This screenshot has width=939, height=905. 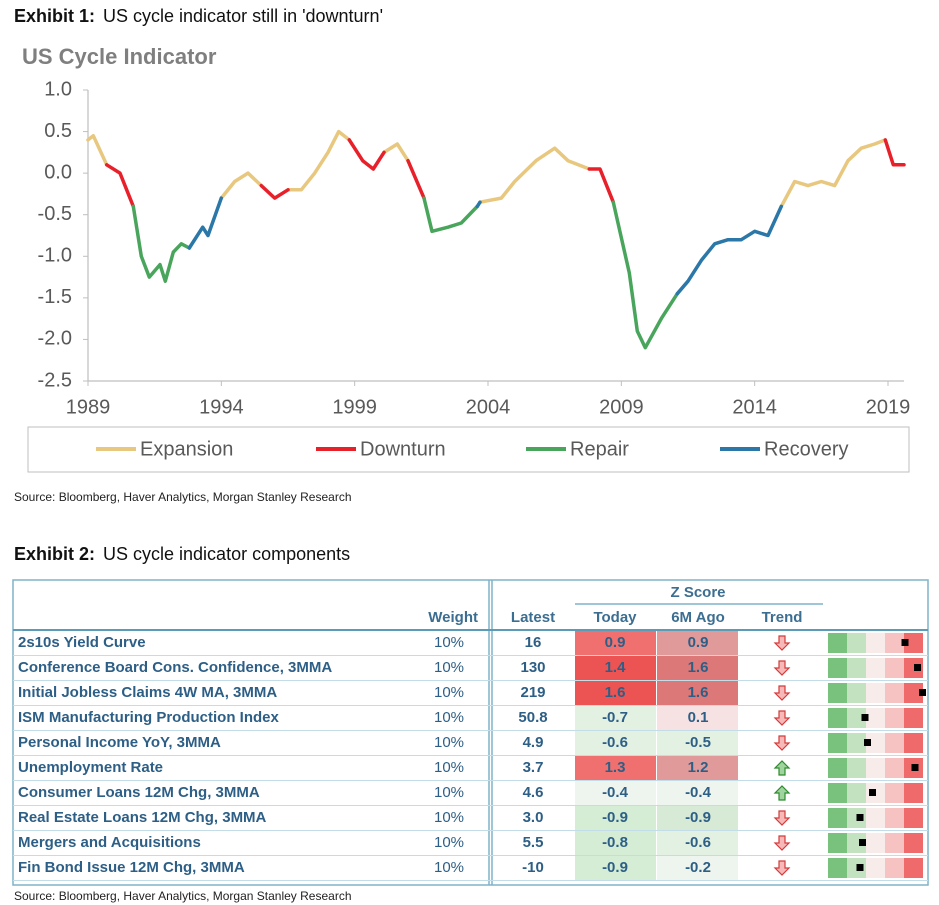 I want to click on latest: 50.8, so click(x=532, y=717).